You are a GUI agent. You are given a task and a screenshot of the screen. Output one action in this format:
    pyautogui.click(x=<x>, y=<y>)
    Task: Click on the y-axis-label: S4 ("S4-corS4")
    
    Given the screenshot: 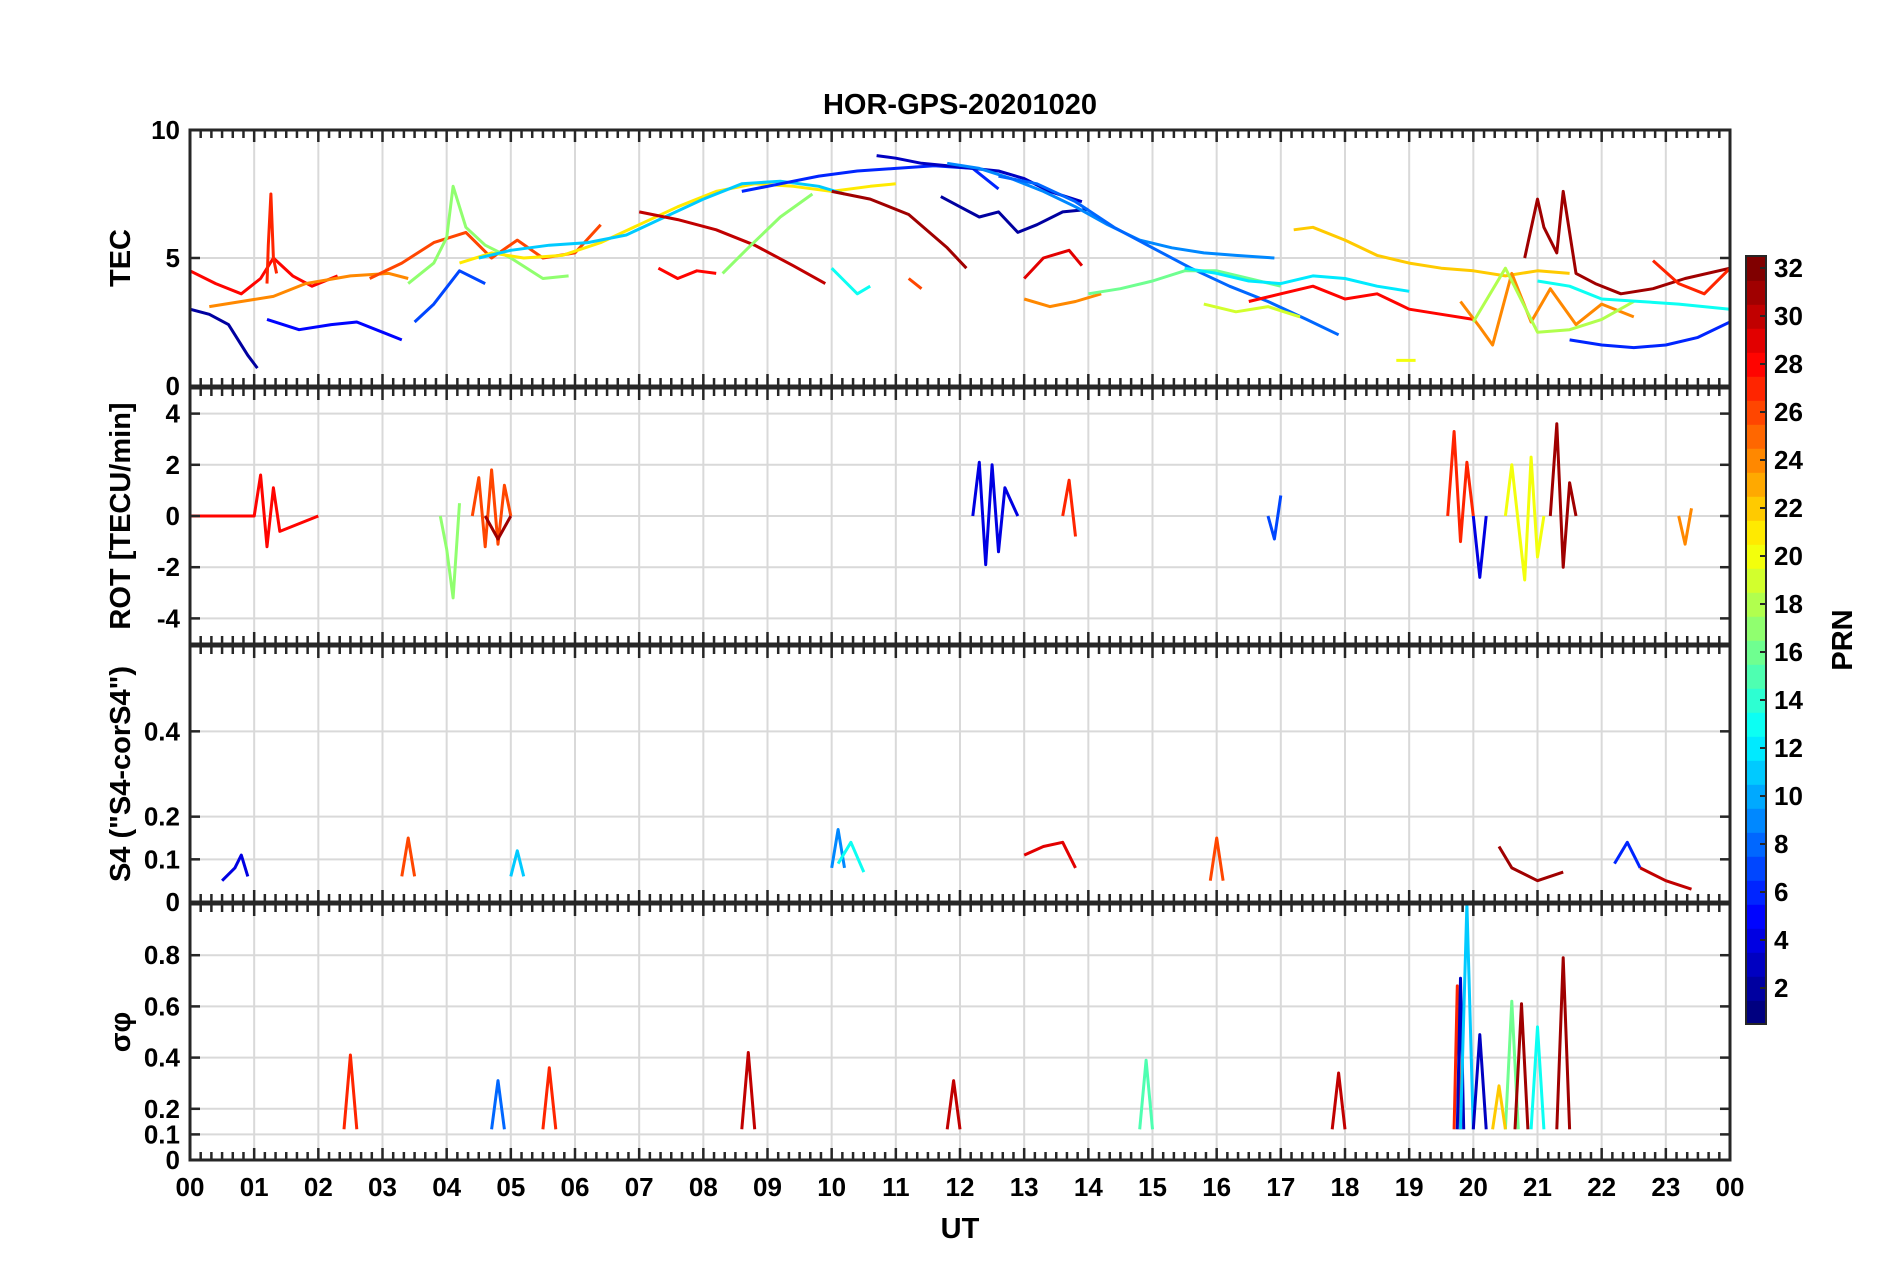 What is the action you would take?
    pyautogui.click(x=121, y=774)
    